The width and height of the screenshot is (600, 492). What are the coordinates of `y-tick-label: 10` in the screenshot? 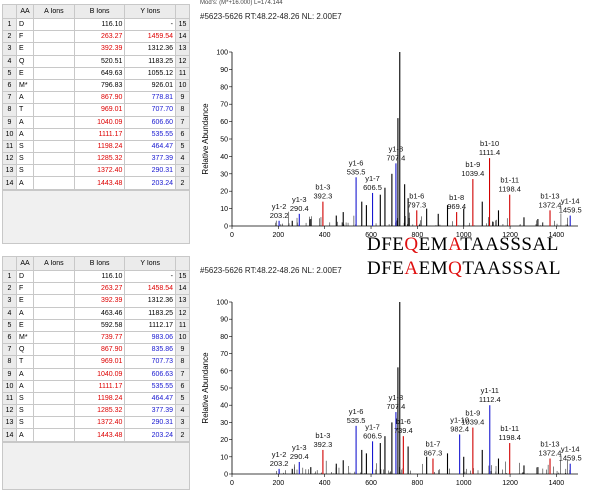 It's located at (224, 457).